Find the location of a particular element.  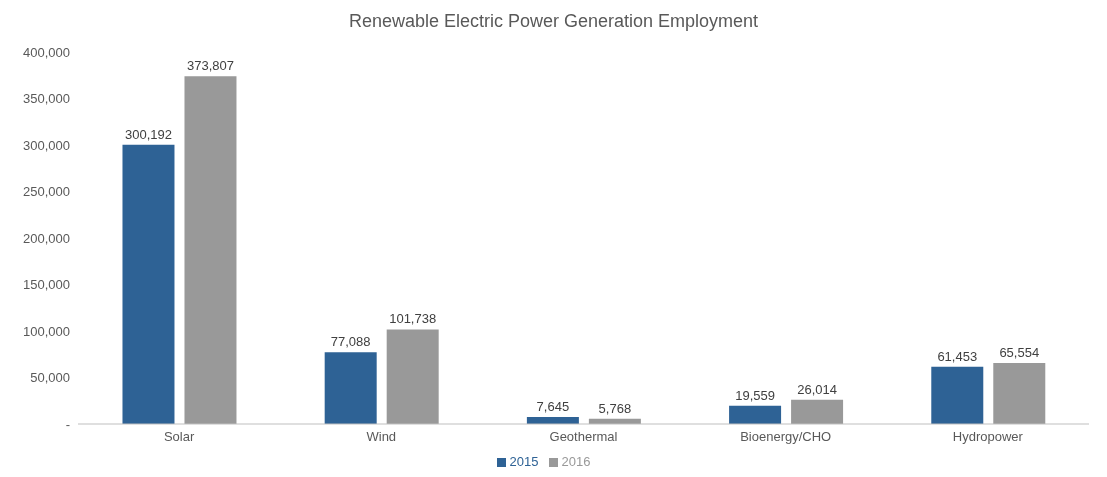

y-tick-label: 50,000 is located at coordinates (50, 378).